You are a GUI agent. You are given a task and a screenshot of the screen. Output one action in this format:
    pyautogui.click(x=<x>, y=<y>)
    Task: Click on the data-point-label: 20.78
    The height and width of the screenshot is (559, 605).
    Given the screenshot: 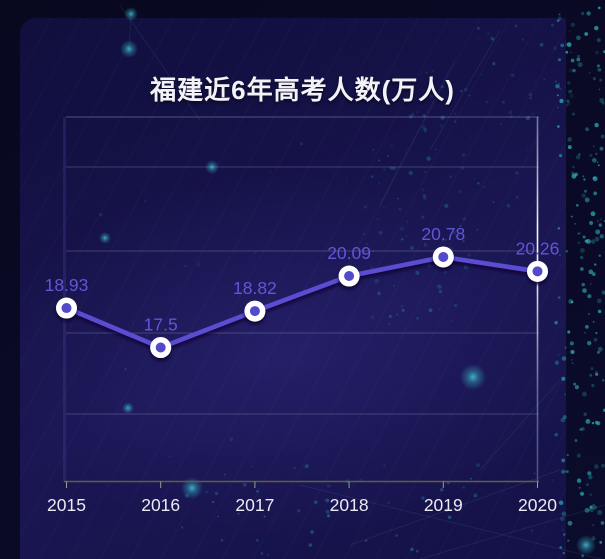 What is the action you would take?
    pyautogui.click(x=443, y=234)
    